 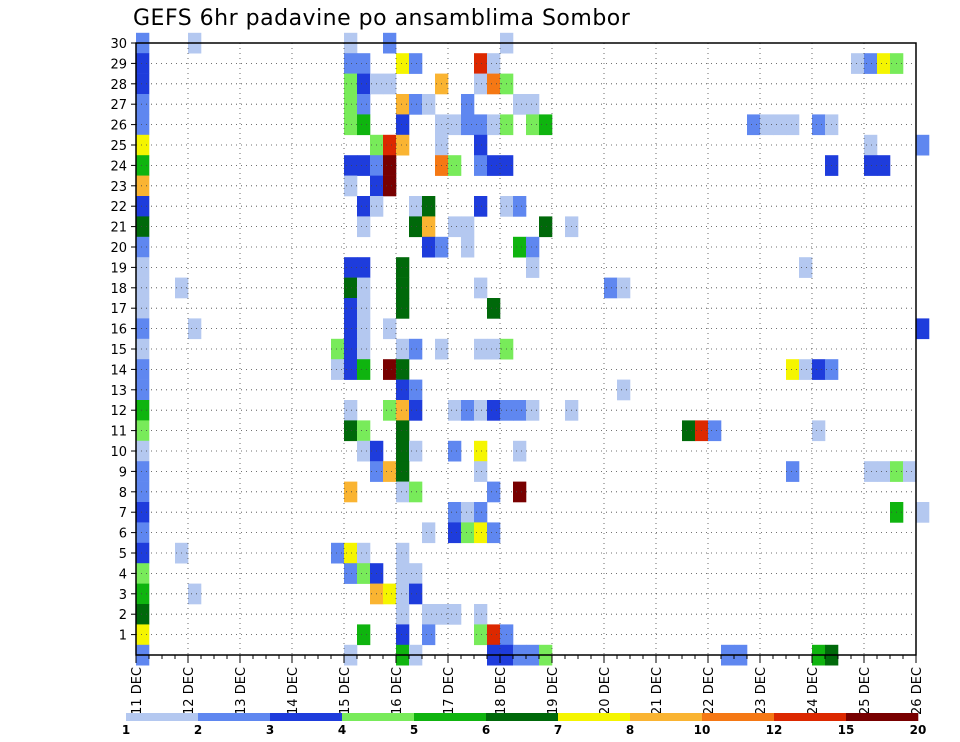 What do you see at coordinates (118, 105) in the screenshot?
I see `y-tick-label: 27` at bounding box center [118, 105].